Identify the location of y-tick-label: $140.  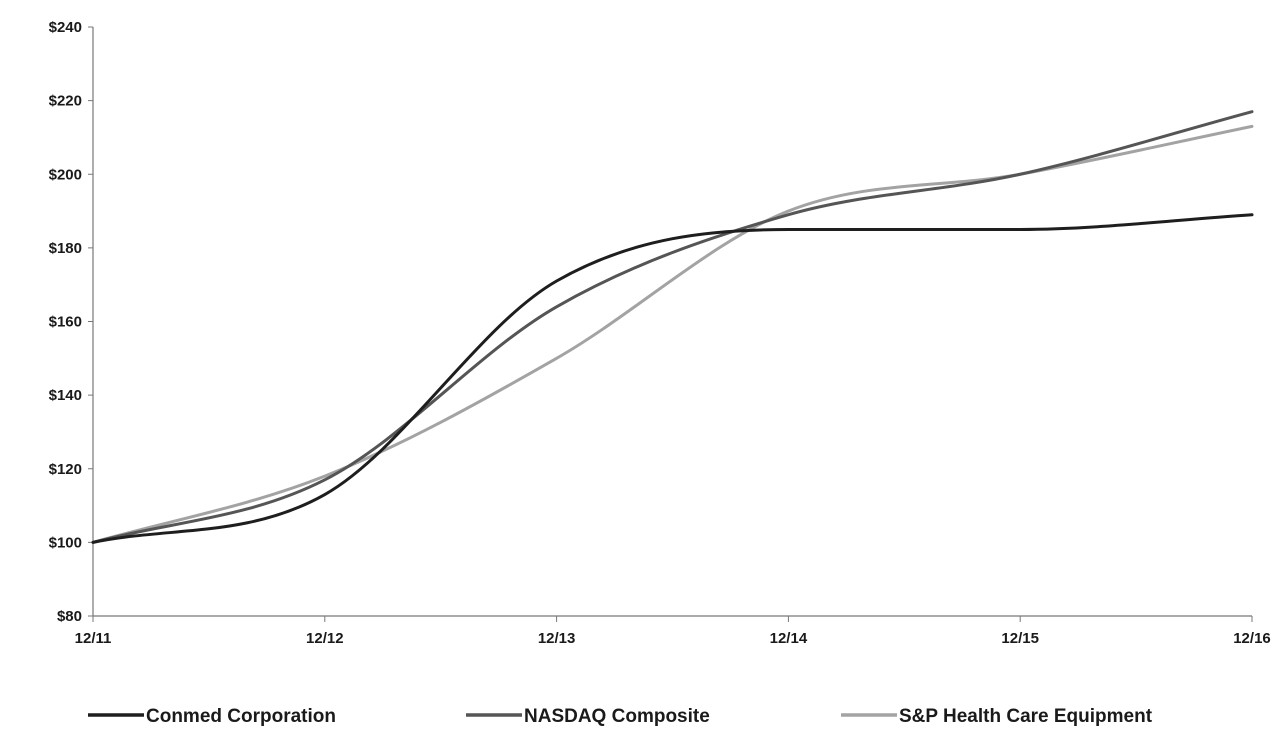
(65, 395).